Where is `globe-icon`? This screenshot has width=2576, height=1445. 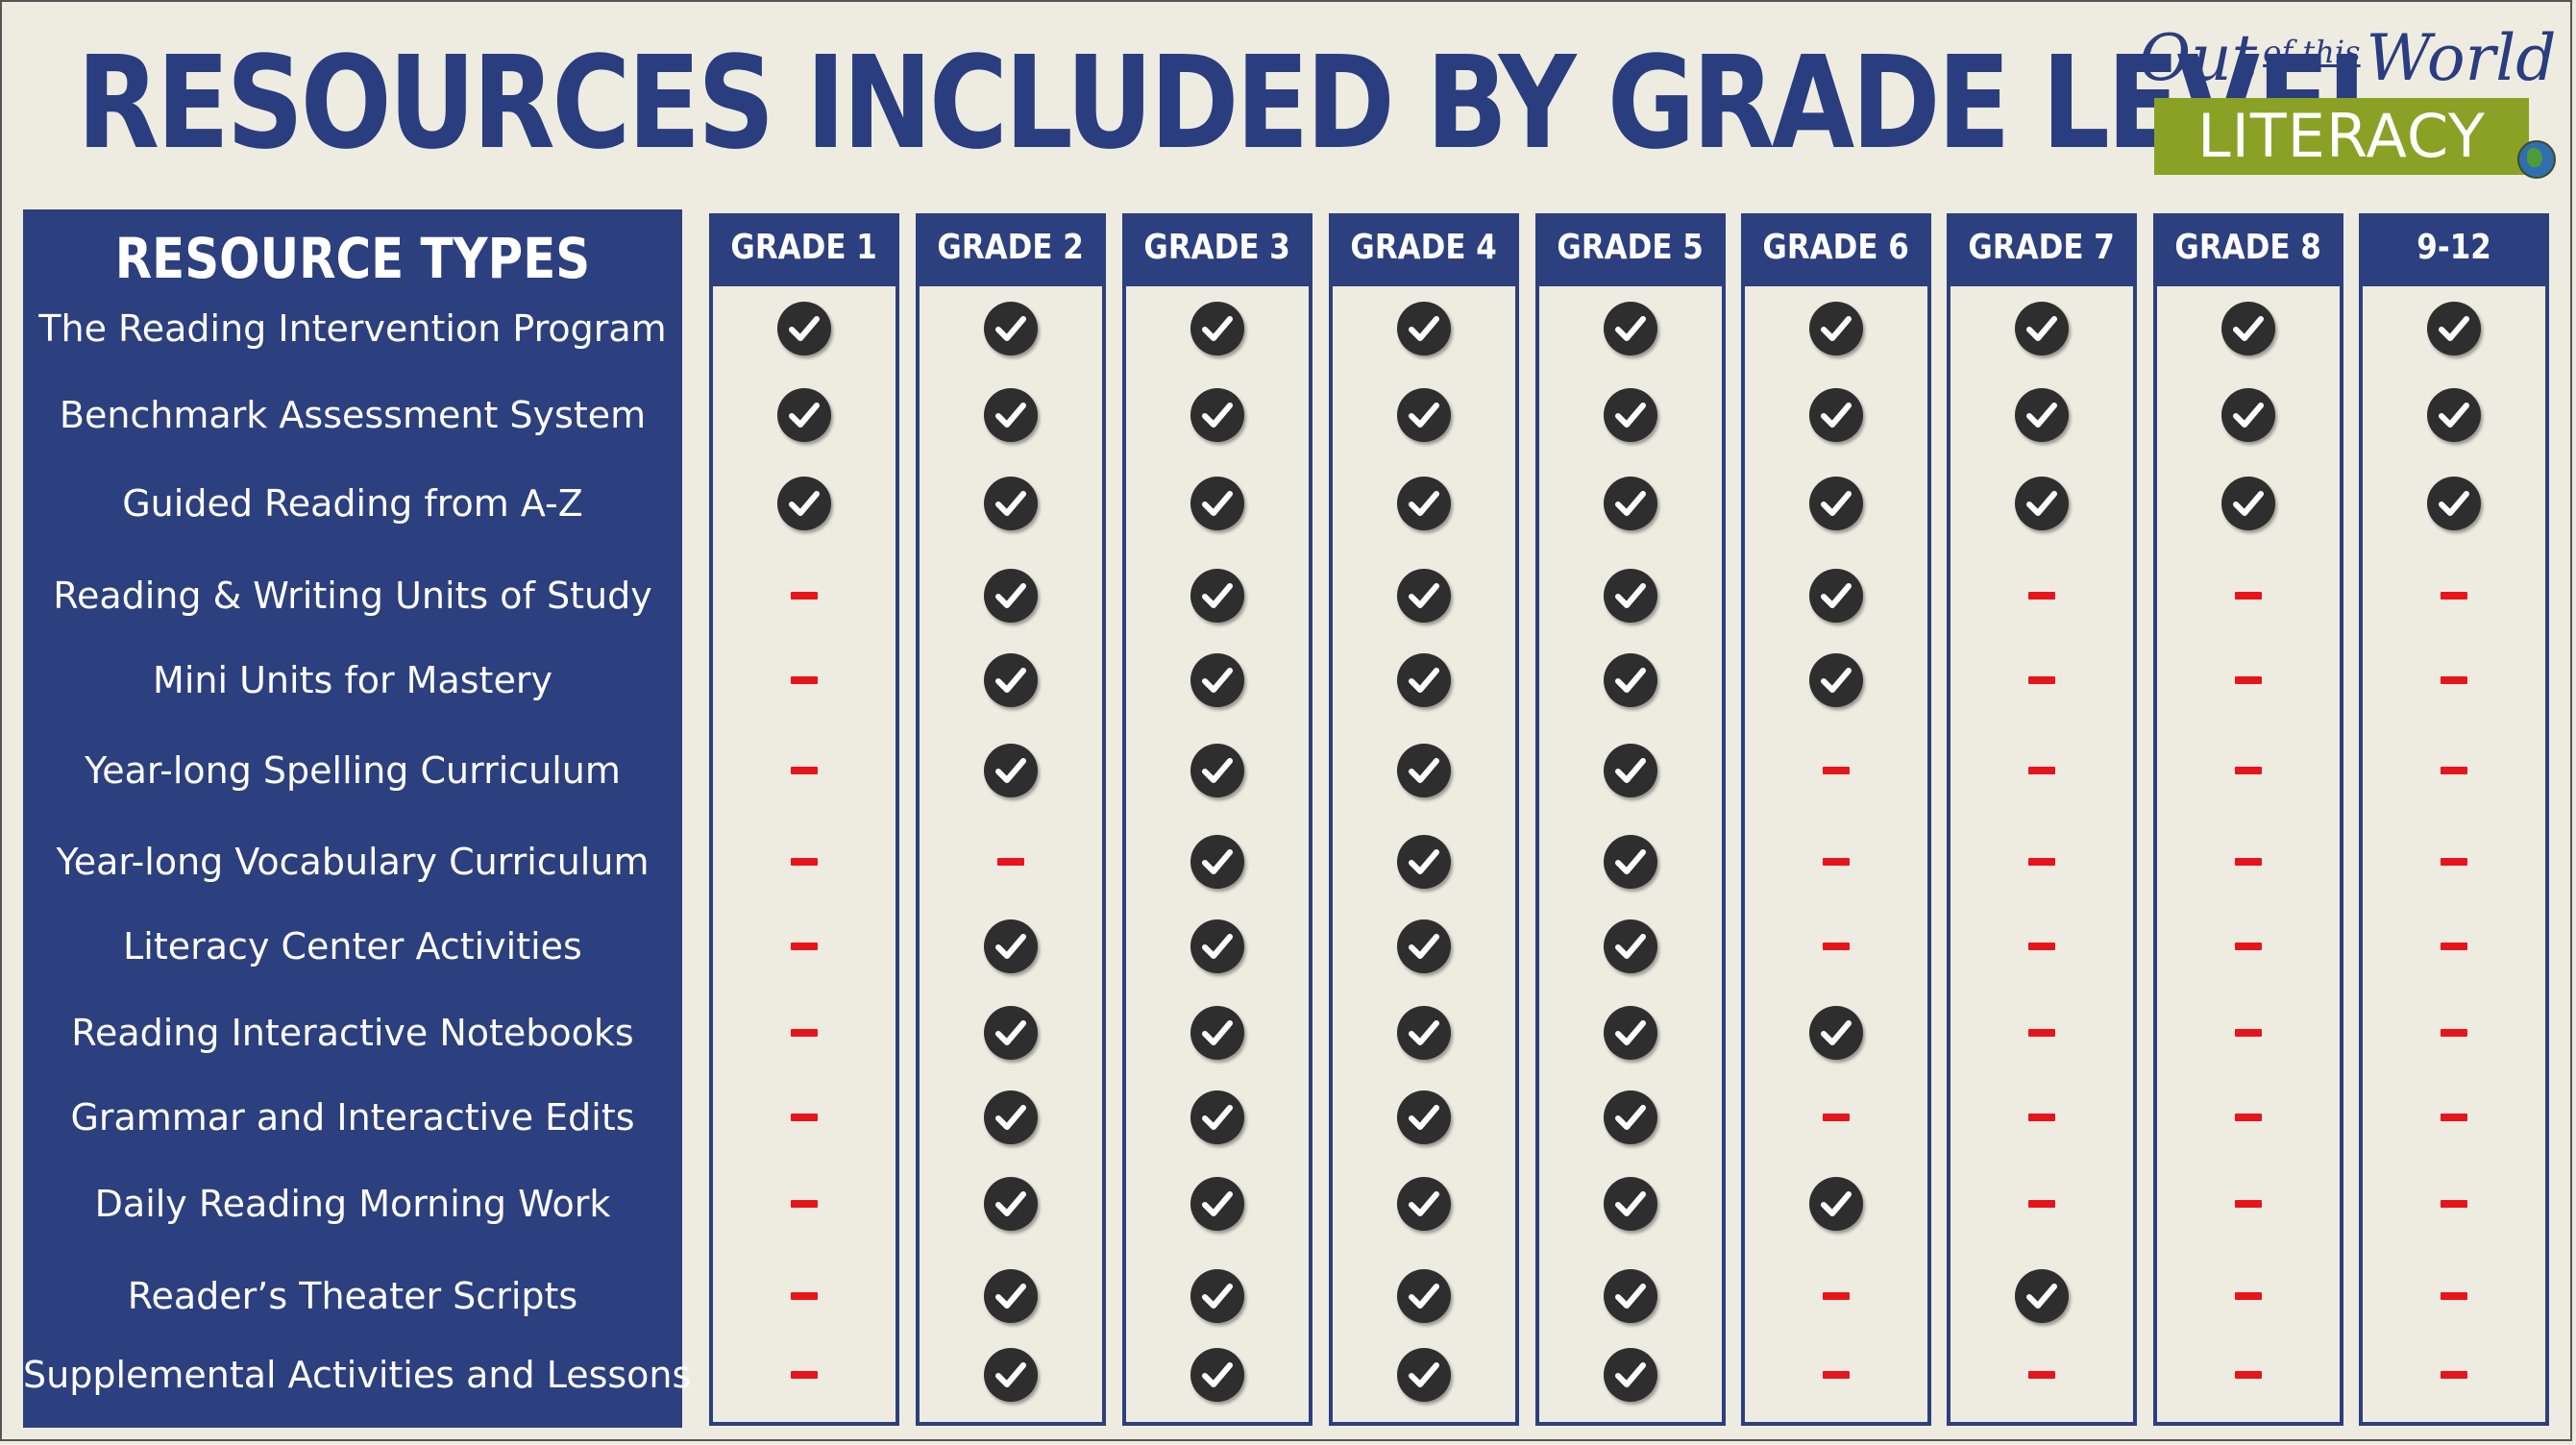 globe-icon is located at coordinates (2536, 159).